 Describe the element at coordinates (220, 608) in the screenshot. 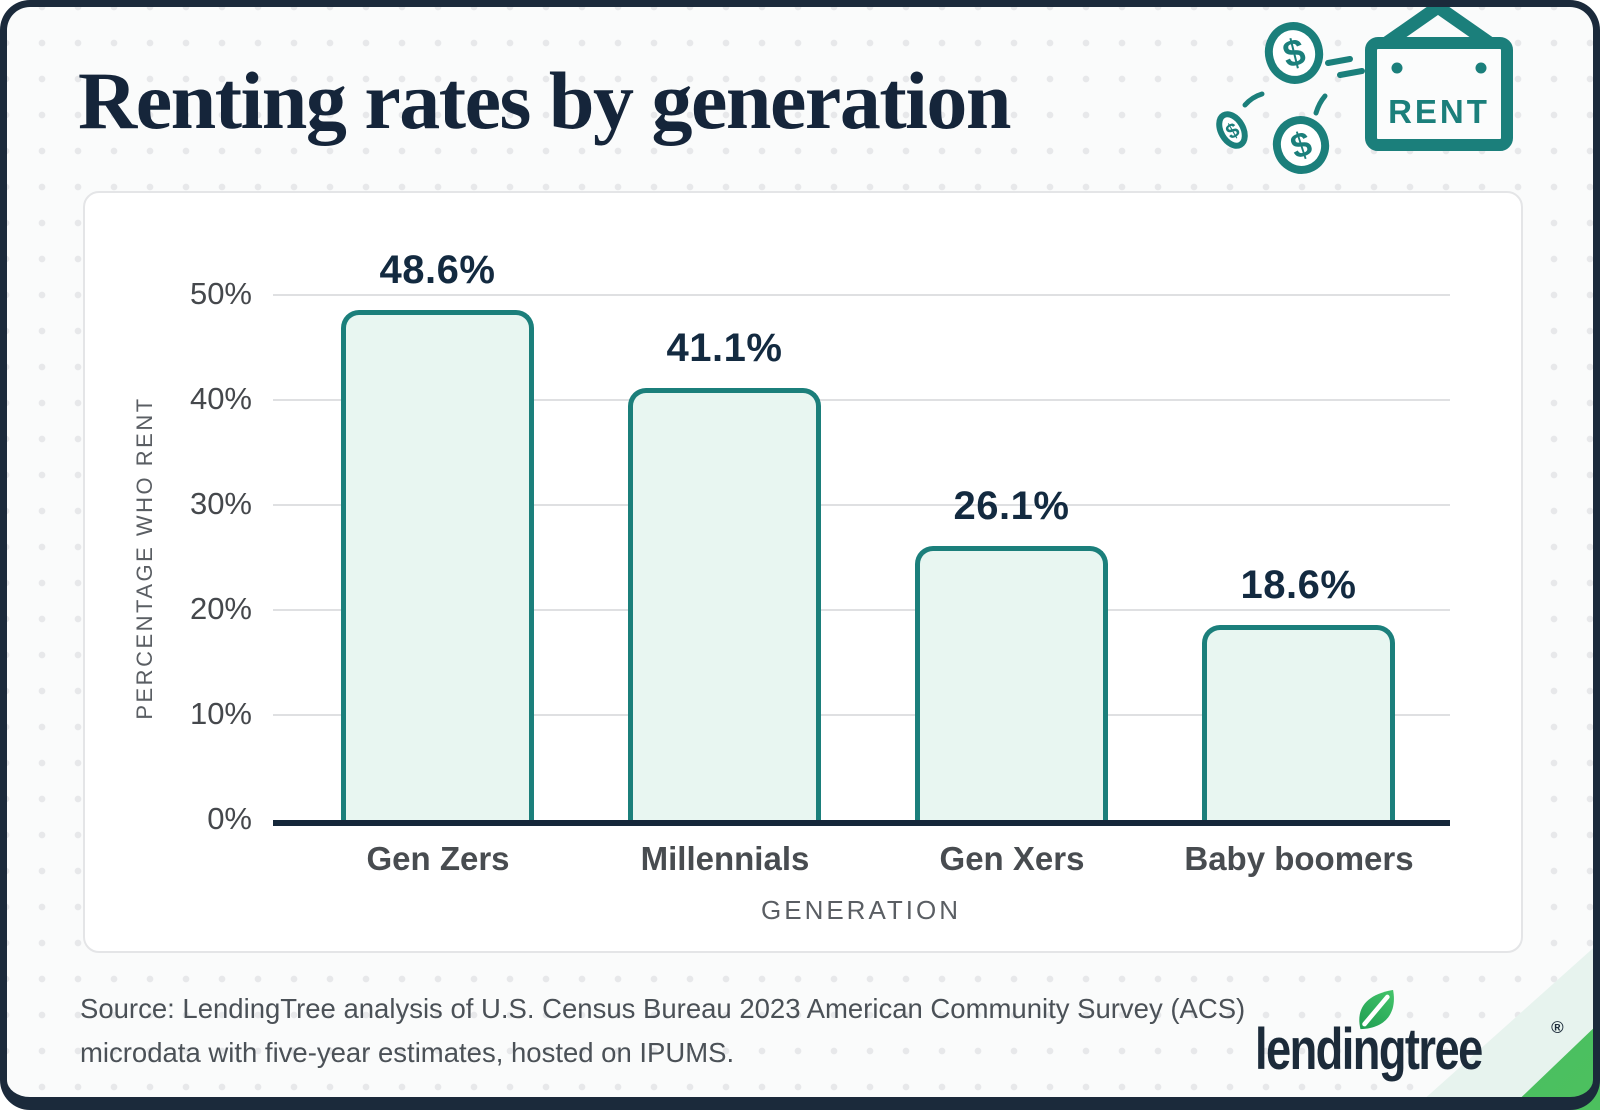

I see `y-tick-label: 20%` at that location.